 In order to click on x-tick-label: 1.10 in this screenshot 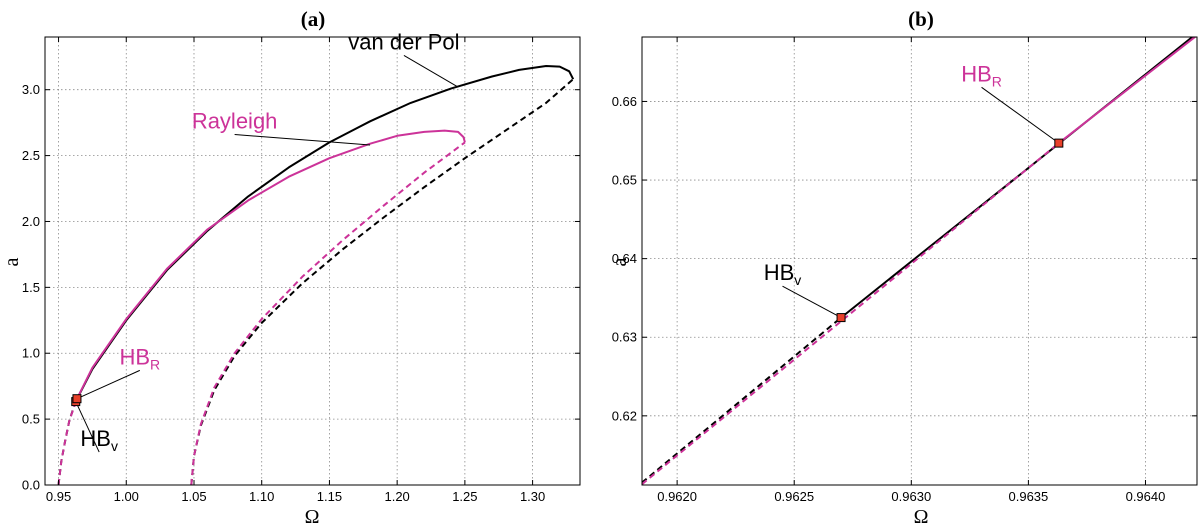, I will do `click(261, 496)`.